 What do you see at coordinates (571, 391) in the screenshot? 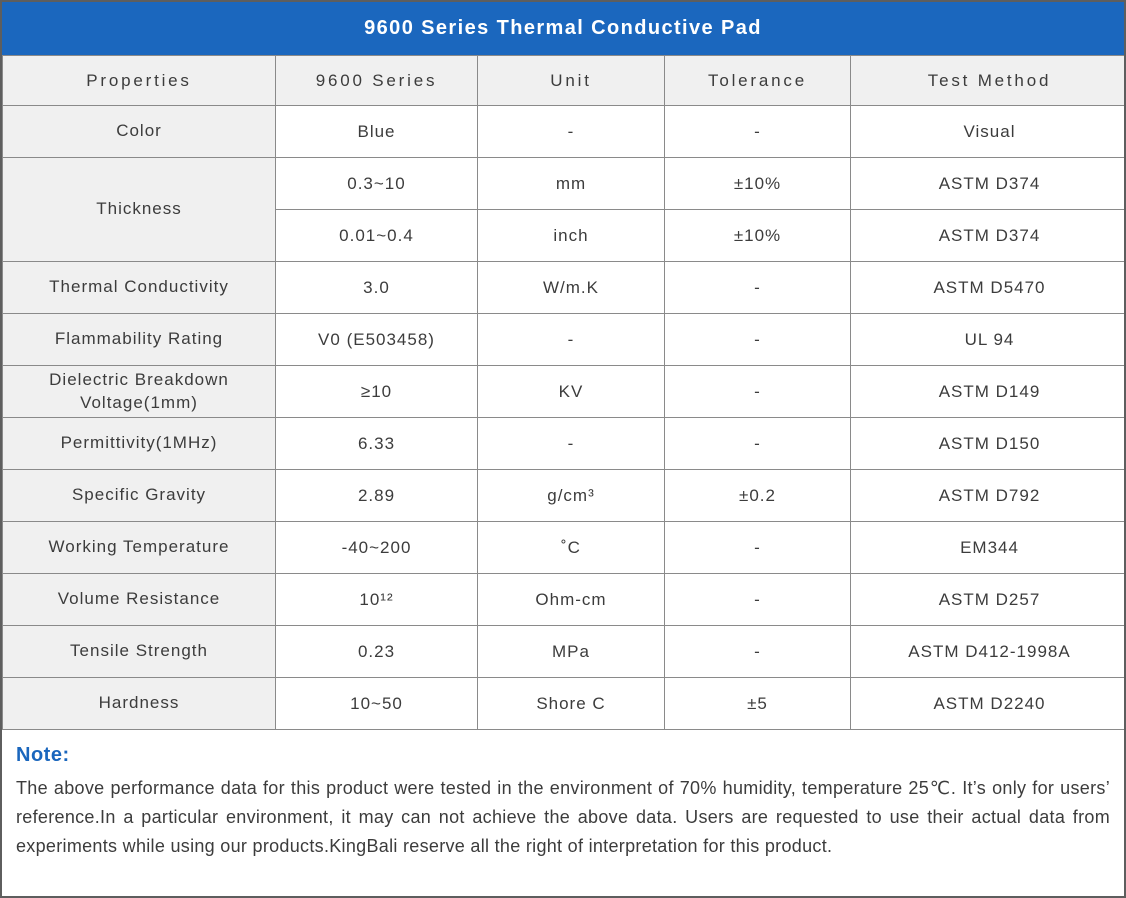
I see `unit-cell: KV` at bounding box center [571, 391].